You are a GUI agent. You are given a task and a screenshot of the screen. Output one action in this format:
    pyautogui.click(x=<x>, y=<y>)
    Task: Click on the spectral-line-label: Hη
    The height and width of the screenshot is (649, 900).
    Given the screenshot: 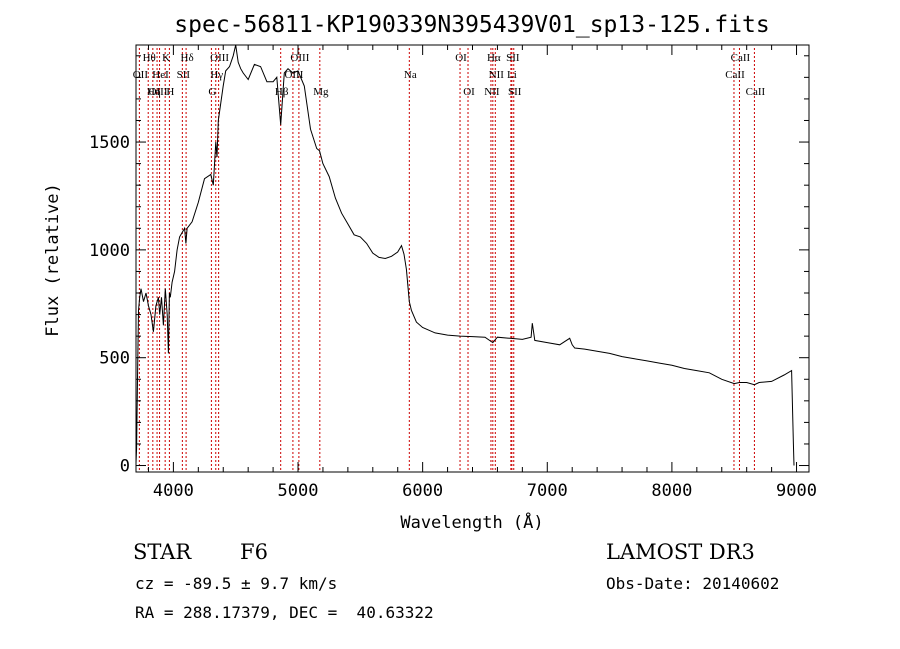 What is the action you would take?
    pyautogui.click(x=154, y=92)
    